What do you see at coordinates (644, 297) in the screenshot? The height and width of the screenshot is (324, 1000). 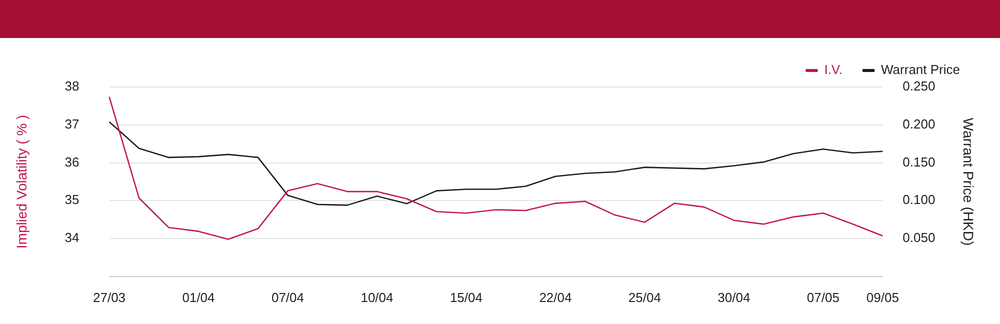 I see `x-tick-label: 25/04` at bounding box center [644, 297].